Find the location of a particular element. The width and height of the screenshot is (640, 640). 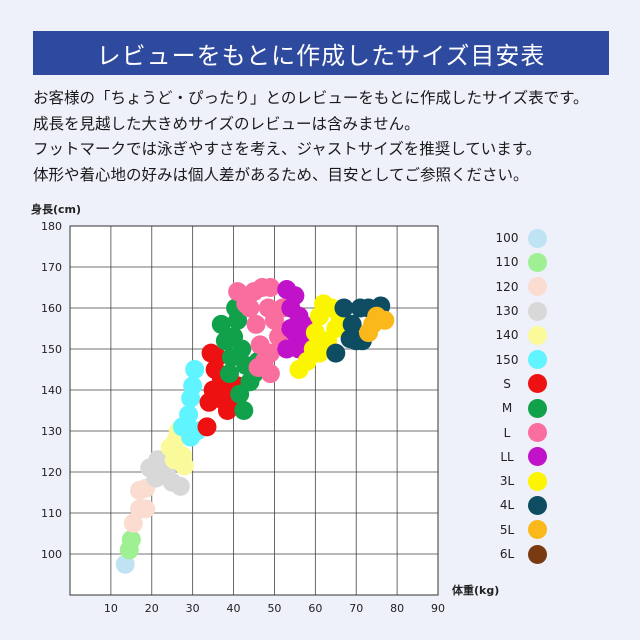

legend-item-4l: 4L is located at coordinates (548, 505).